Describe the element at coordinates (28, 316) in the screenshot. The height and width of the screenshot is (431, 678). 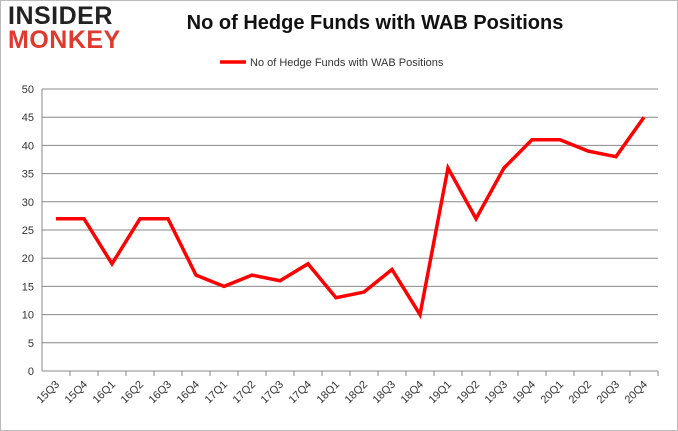
I see `y-tick-label: 10` at that location.